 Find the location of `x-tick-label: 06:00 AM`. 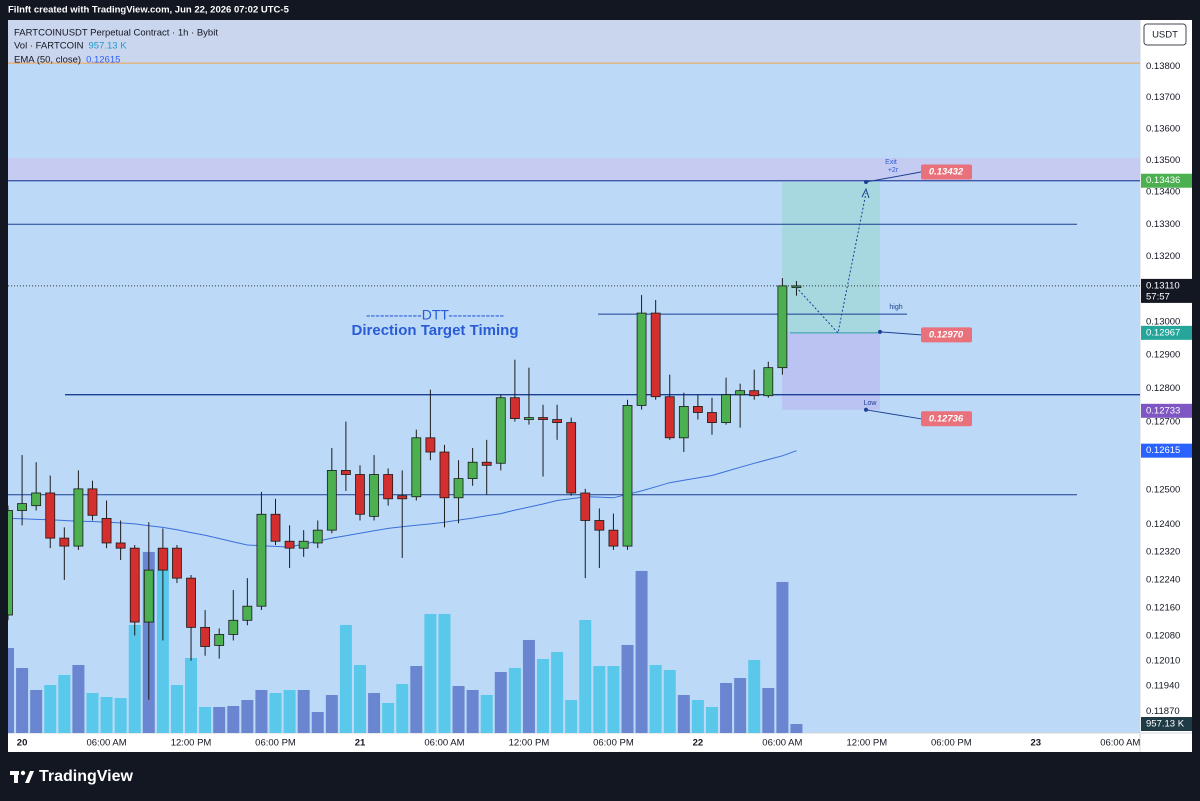

x-tick-label: 06:00 AM is located at coordinates (782, 743).